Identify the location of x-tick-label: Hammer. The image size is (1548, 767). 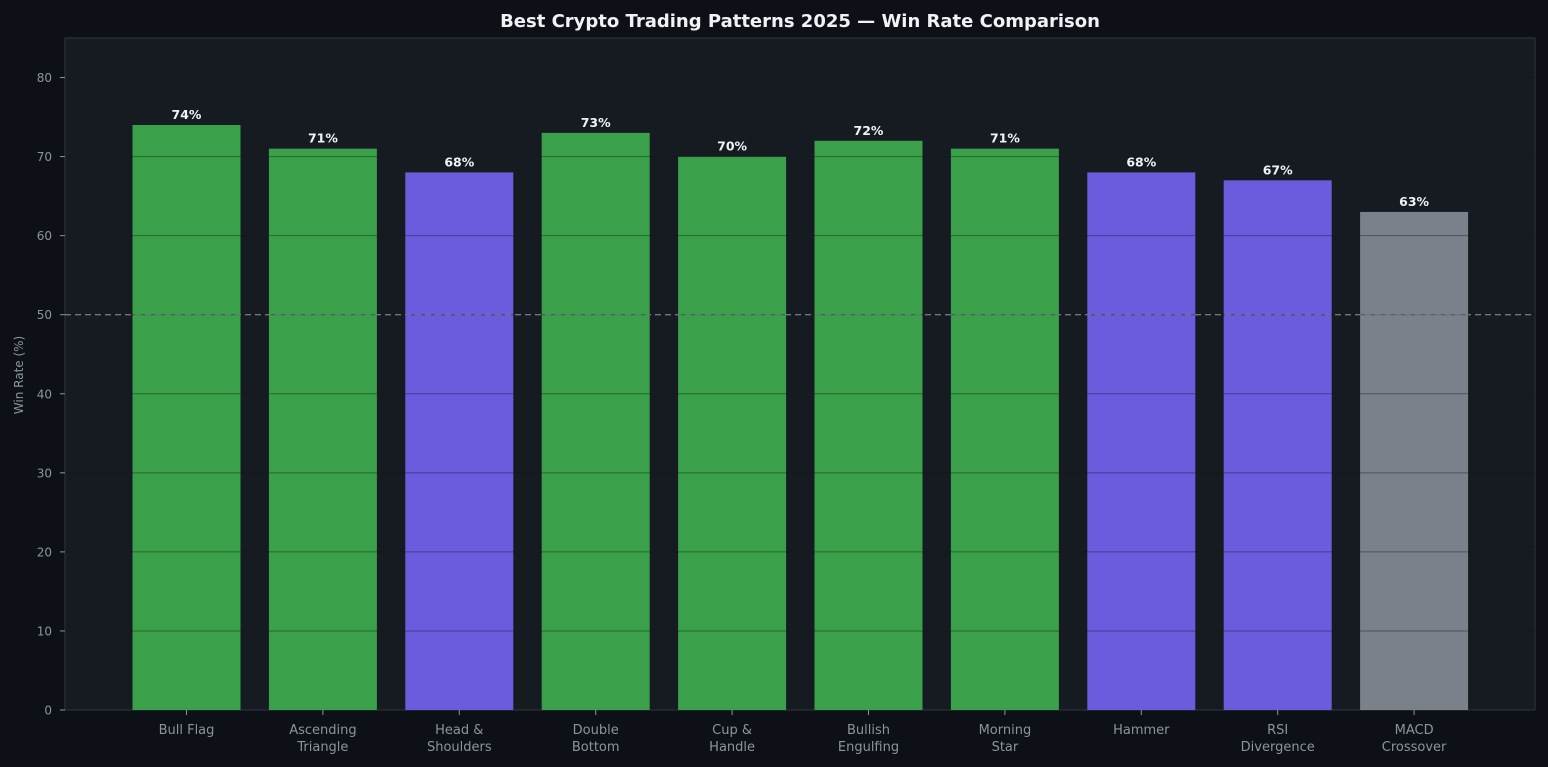
(1141, 730).